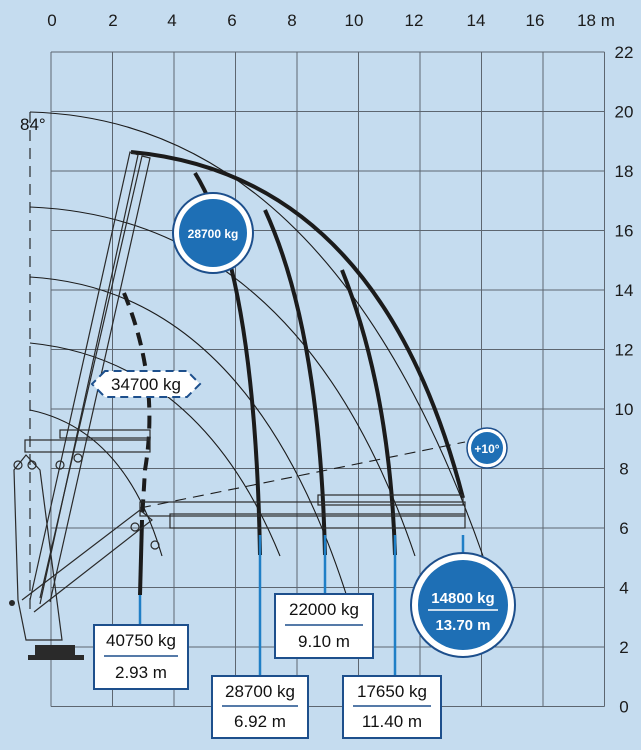  I want to click on jib-angle-text: +10°, so click(486, 449).